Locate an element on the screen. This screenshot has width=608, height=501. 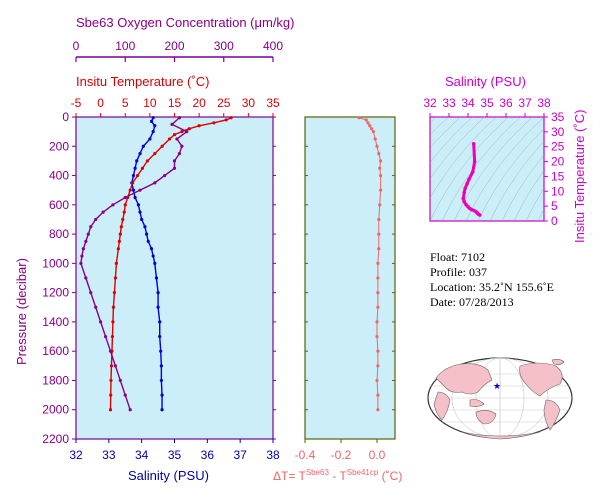
land-asia is located at coordinates (464, 379).